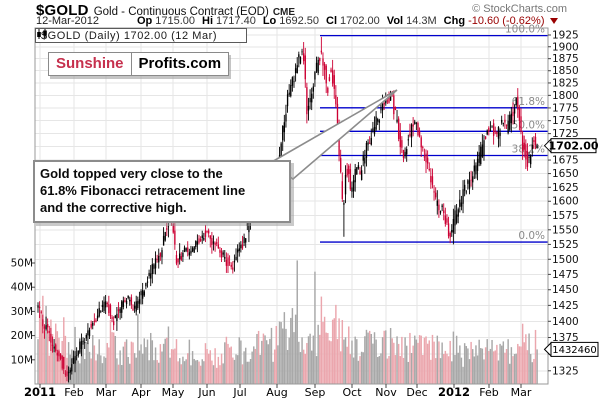 This screenshot has height=400, width=600. Describe the element at coordinates (565, 121) in the screenshot. I see `svg-text: 1750` at that location.